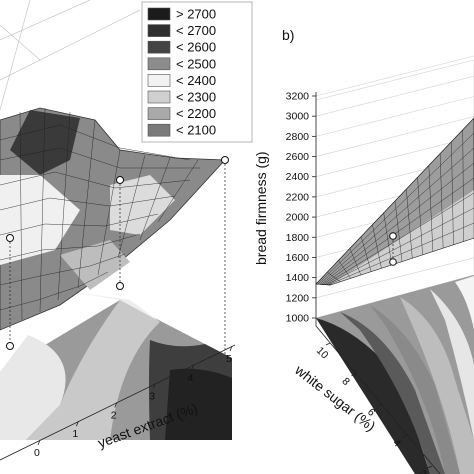  I want to click on panel-a-x-tick-label: 0, so click(37, 453).